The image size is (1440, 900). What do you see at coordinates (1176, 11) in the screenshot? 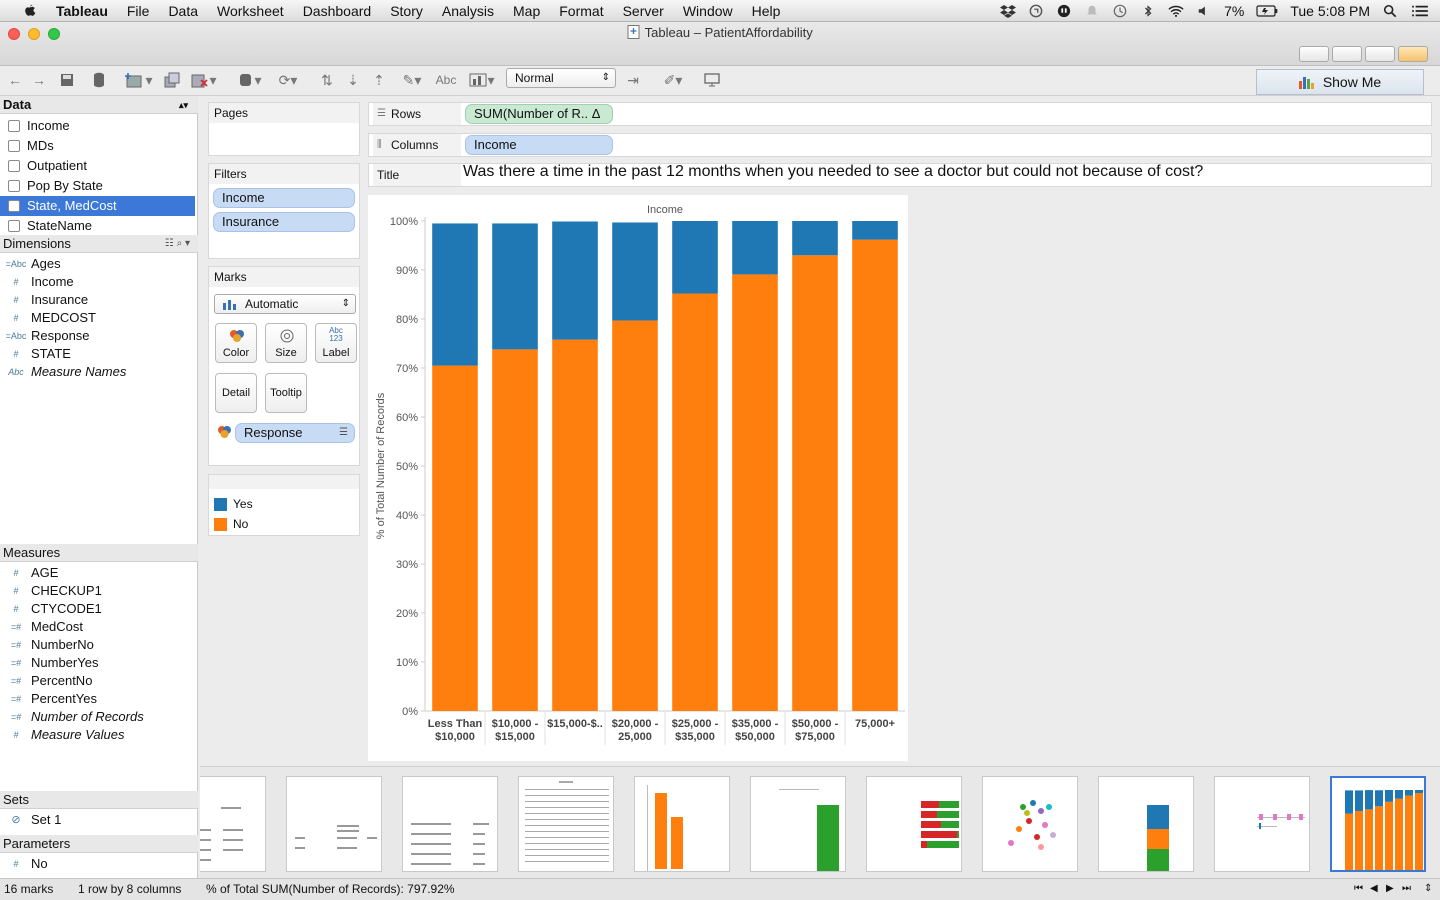
I see `wifi-icon` at bounding box center [1176, 11].